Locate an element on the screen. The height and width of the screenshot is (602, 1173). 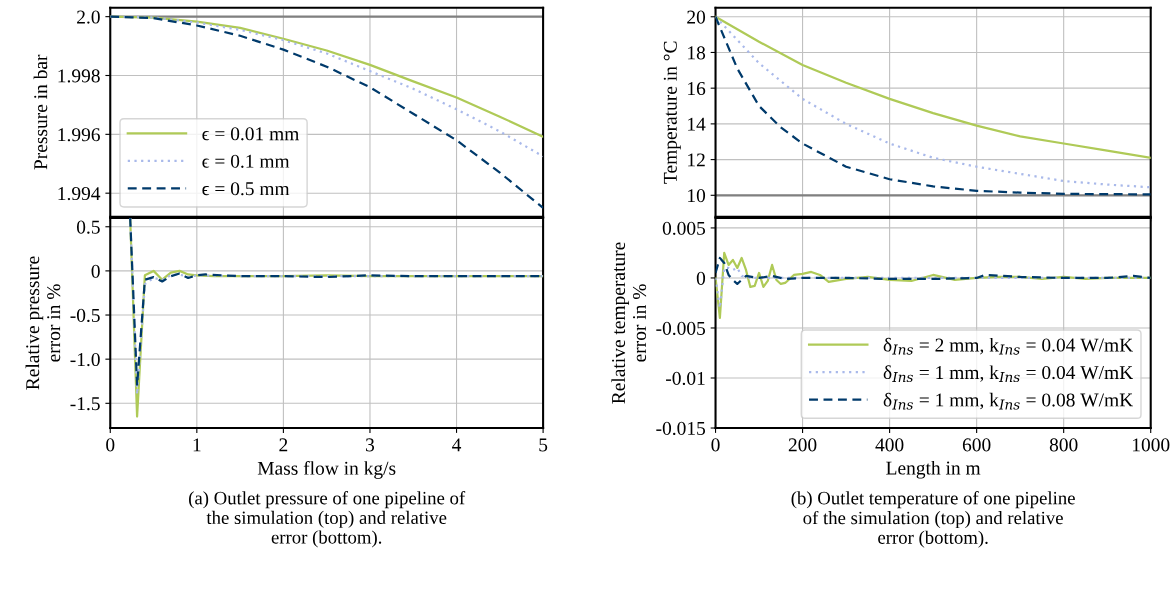
text: (b) Outlet temperature of one pipeline of the simulation (top) and relative error (bottom). is located at coordinates (933, 519).